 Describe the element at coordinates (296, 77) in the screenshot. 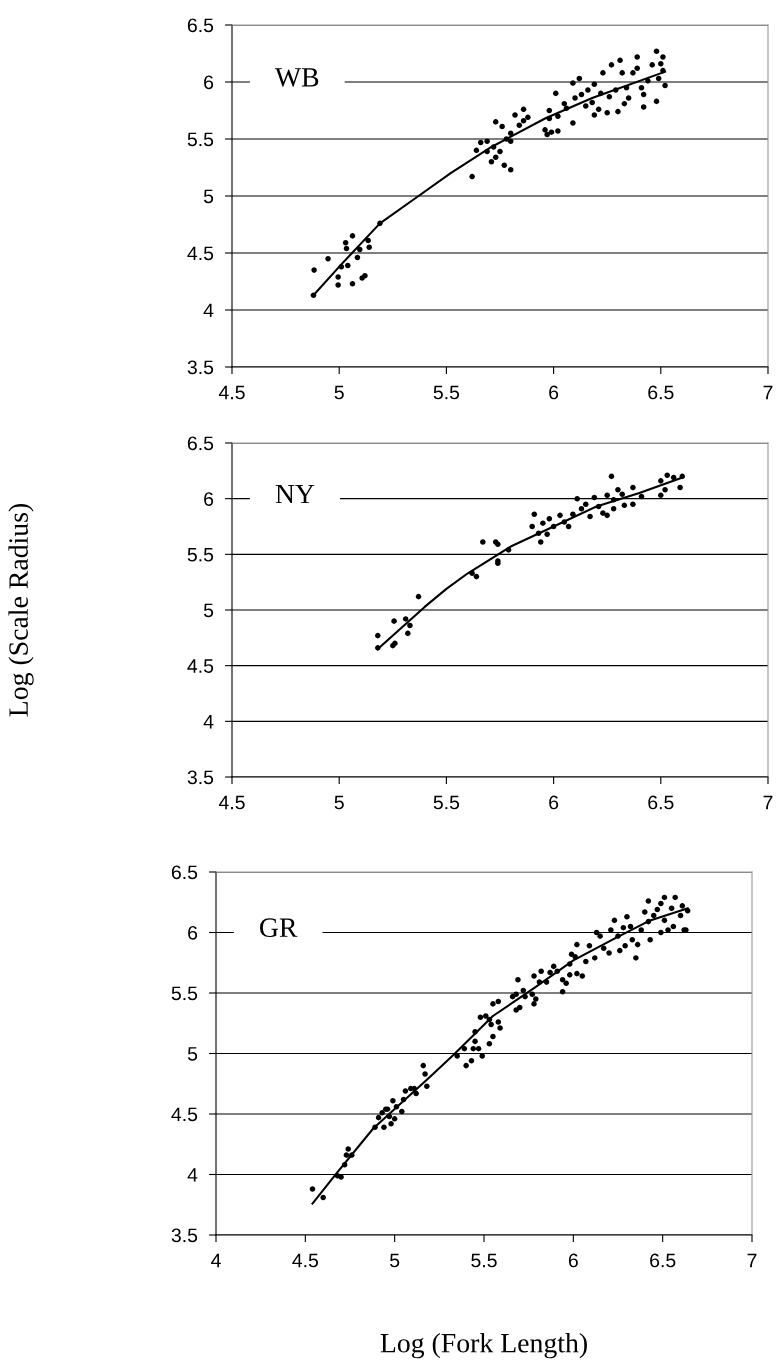

I see `annotation: WB` at that location.